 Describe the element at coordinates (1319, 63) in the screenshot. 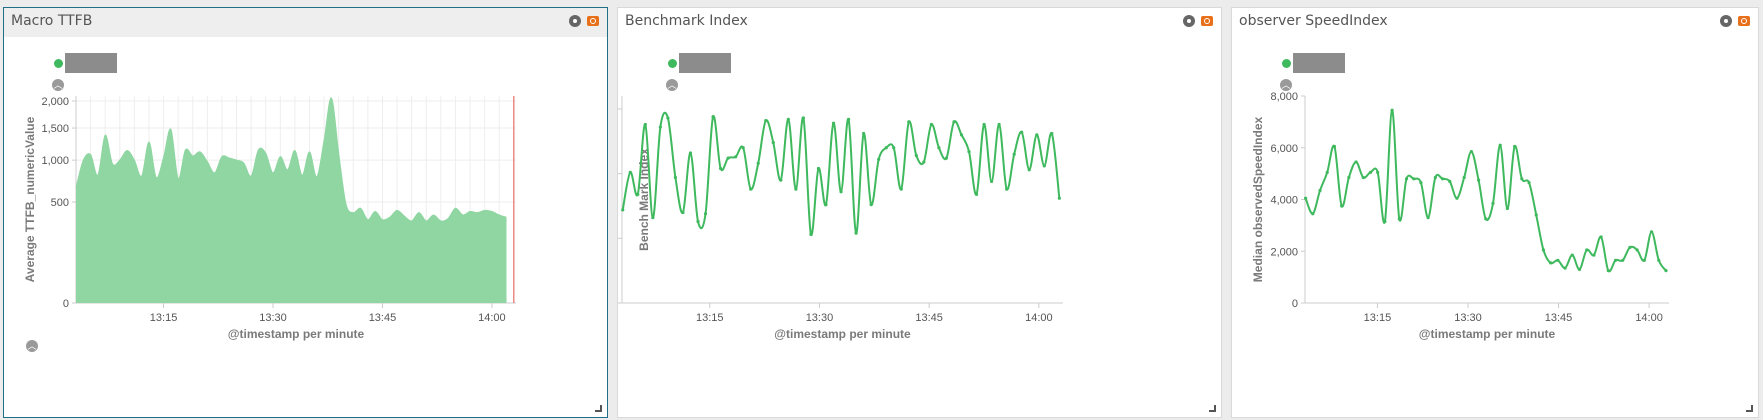

I see `legend-label-redacted` at that location.